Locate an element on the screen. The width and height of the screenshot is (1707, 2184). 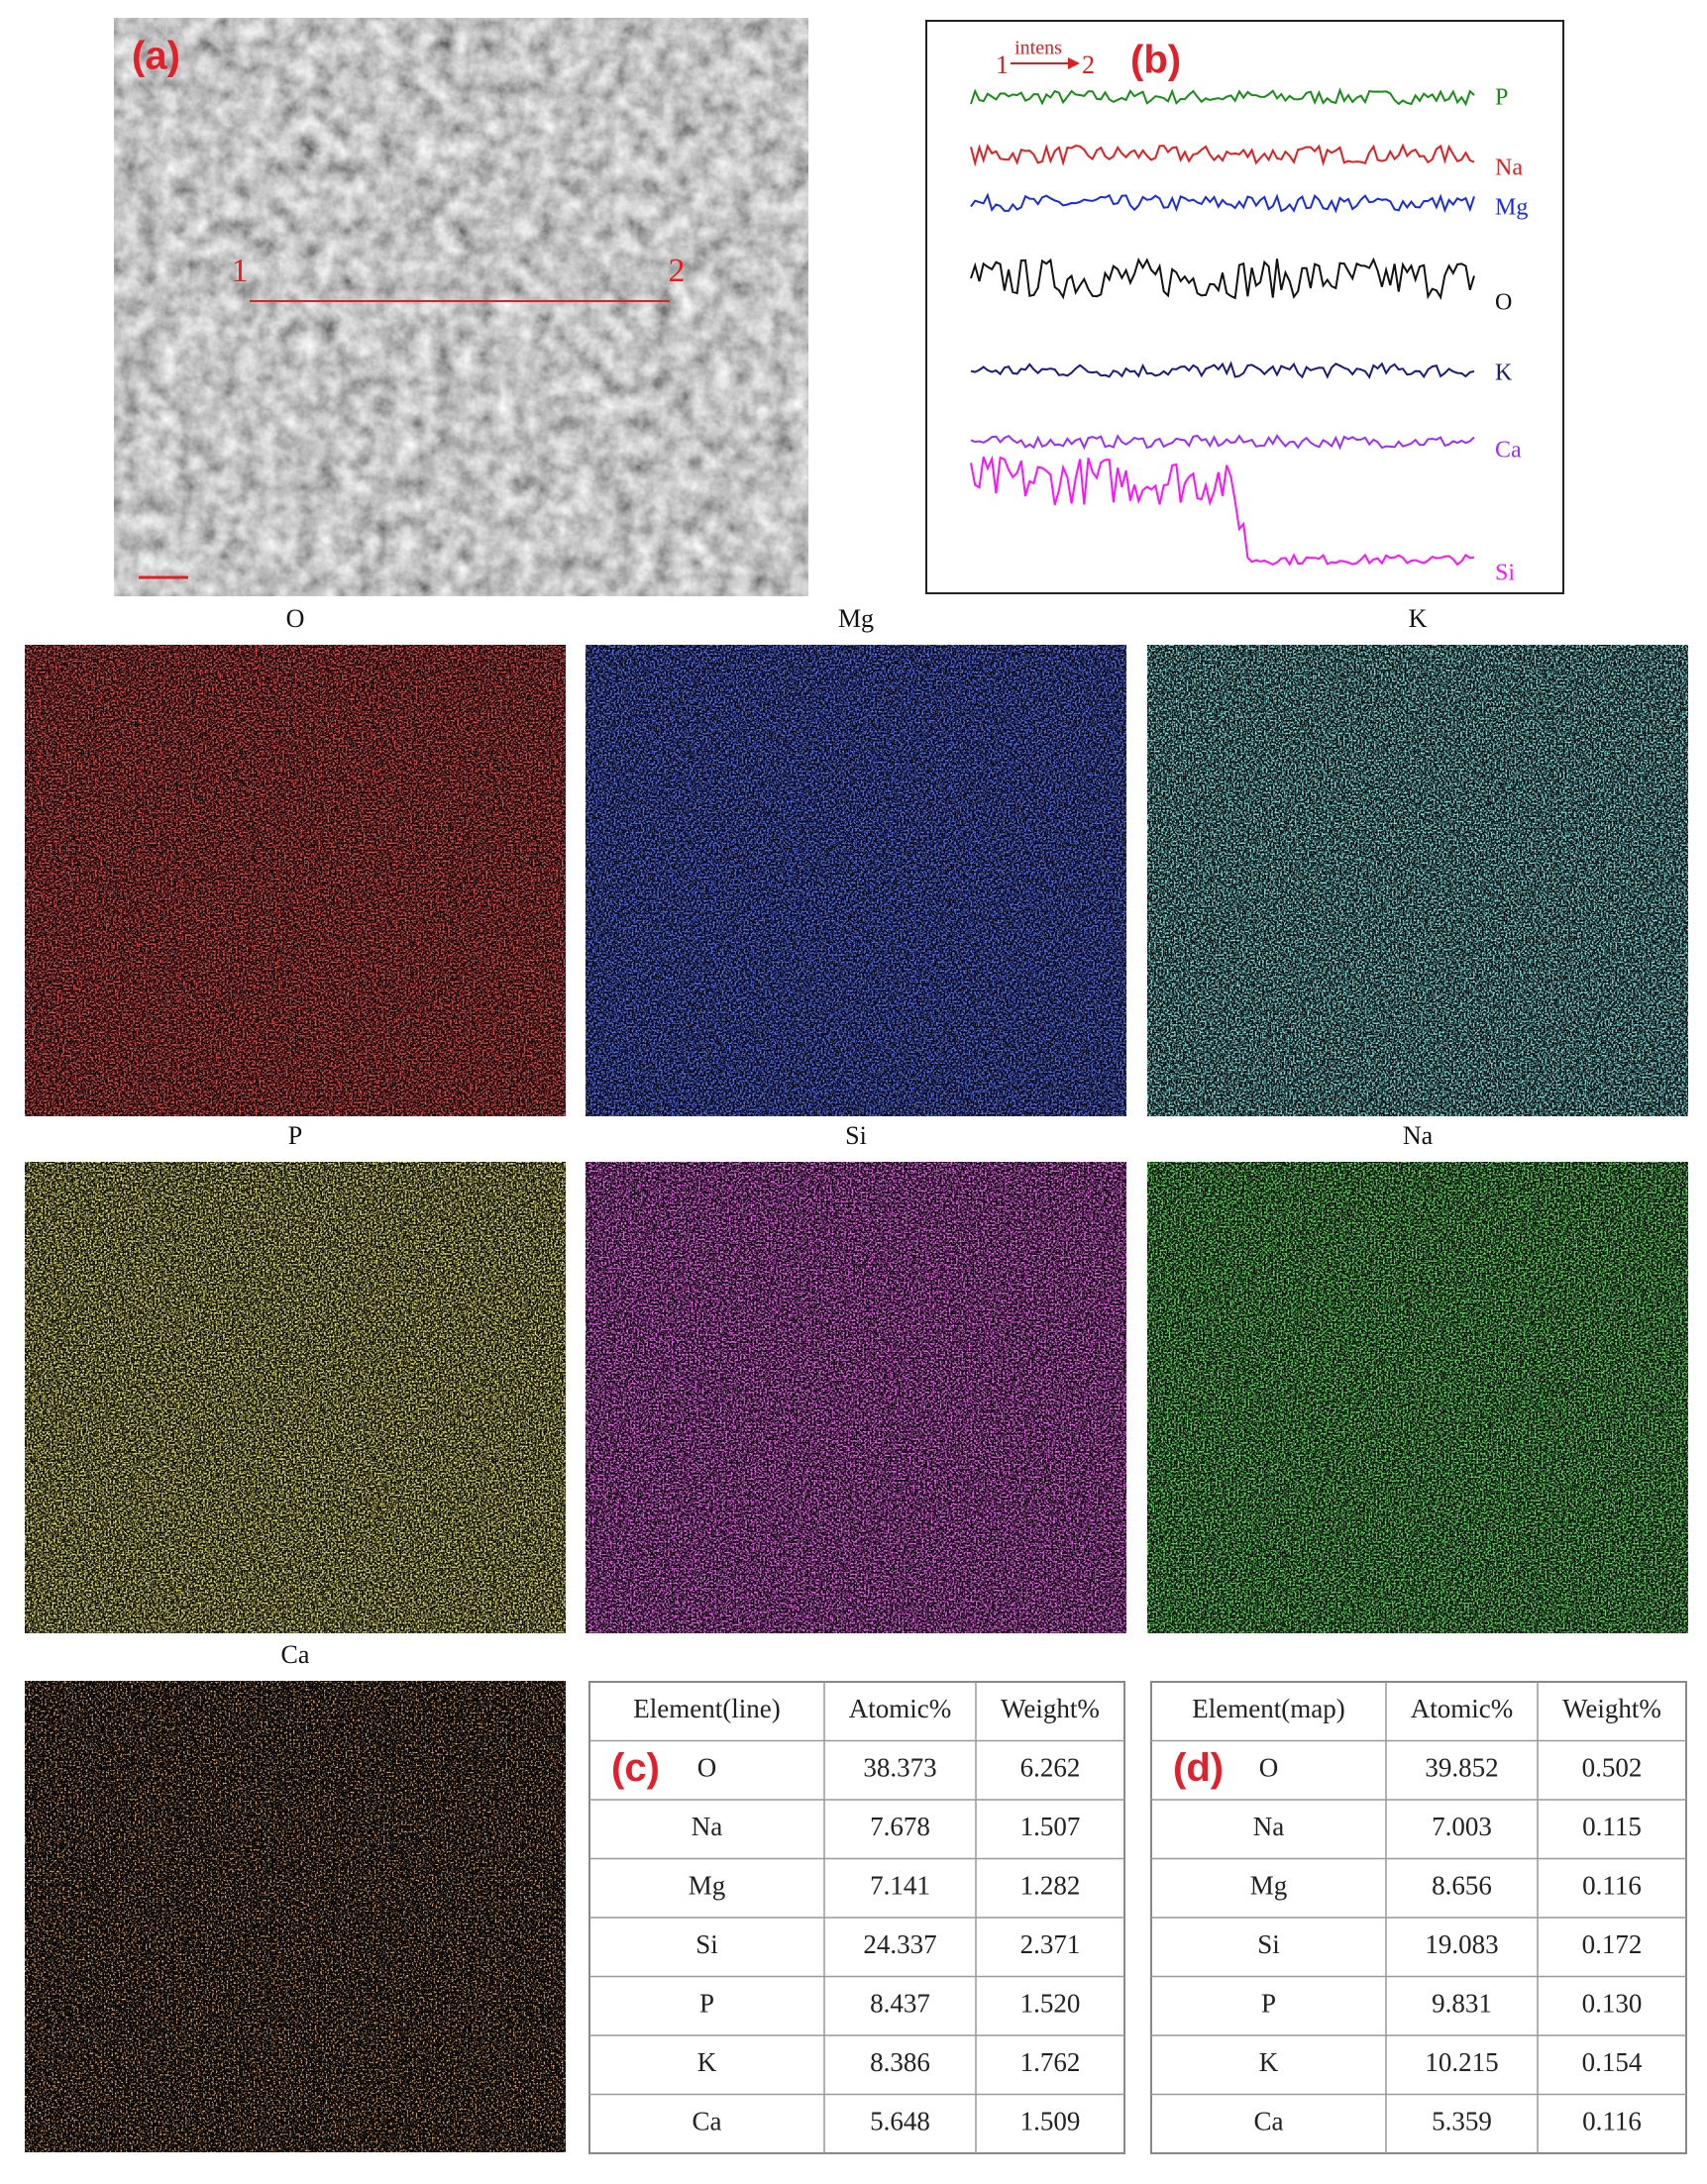
table-cell: 1.282 is located at coordinates (1050, 1885).